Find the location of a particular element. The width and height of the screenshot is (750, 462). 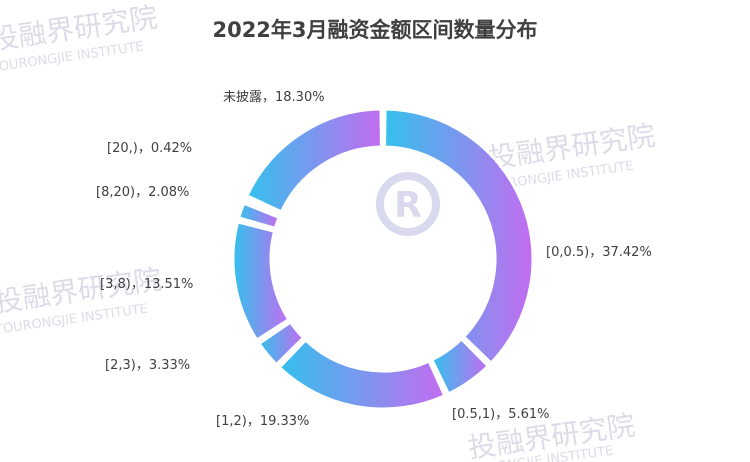

donut-label-3: [2,3)，3.33% is located at coordinates (147, 365).